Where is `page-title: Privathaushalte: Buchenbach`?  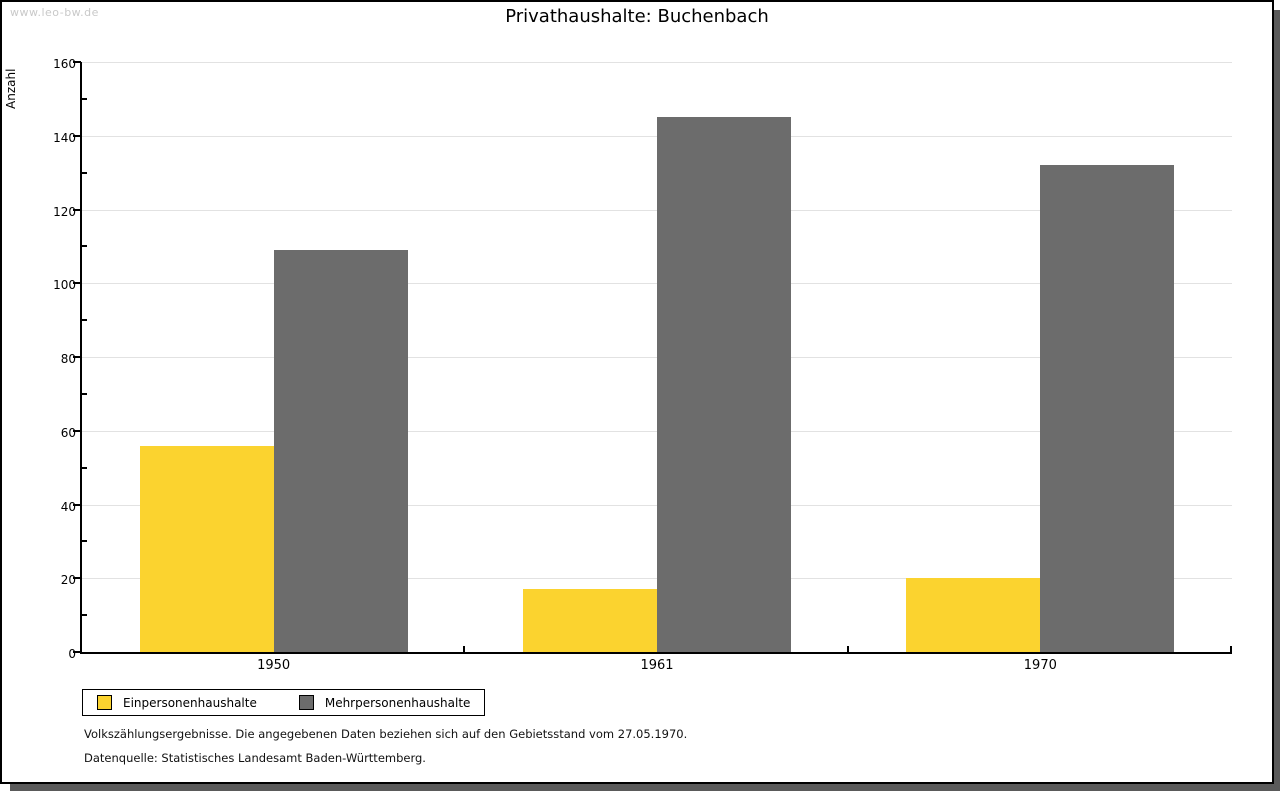
page-title: Privathaushalte: Buchenbach is located at coordinates (637, 16).